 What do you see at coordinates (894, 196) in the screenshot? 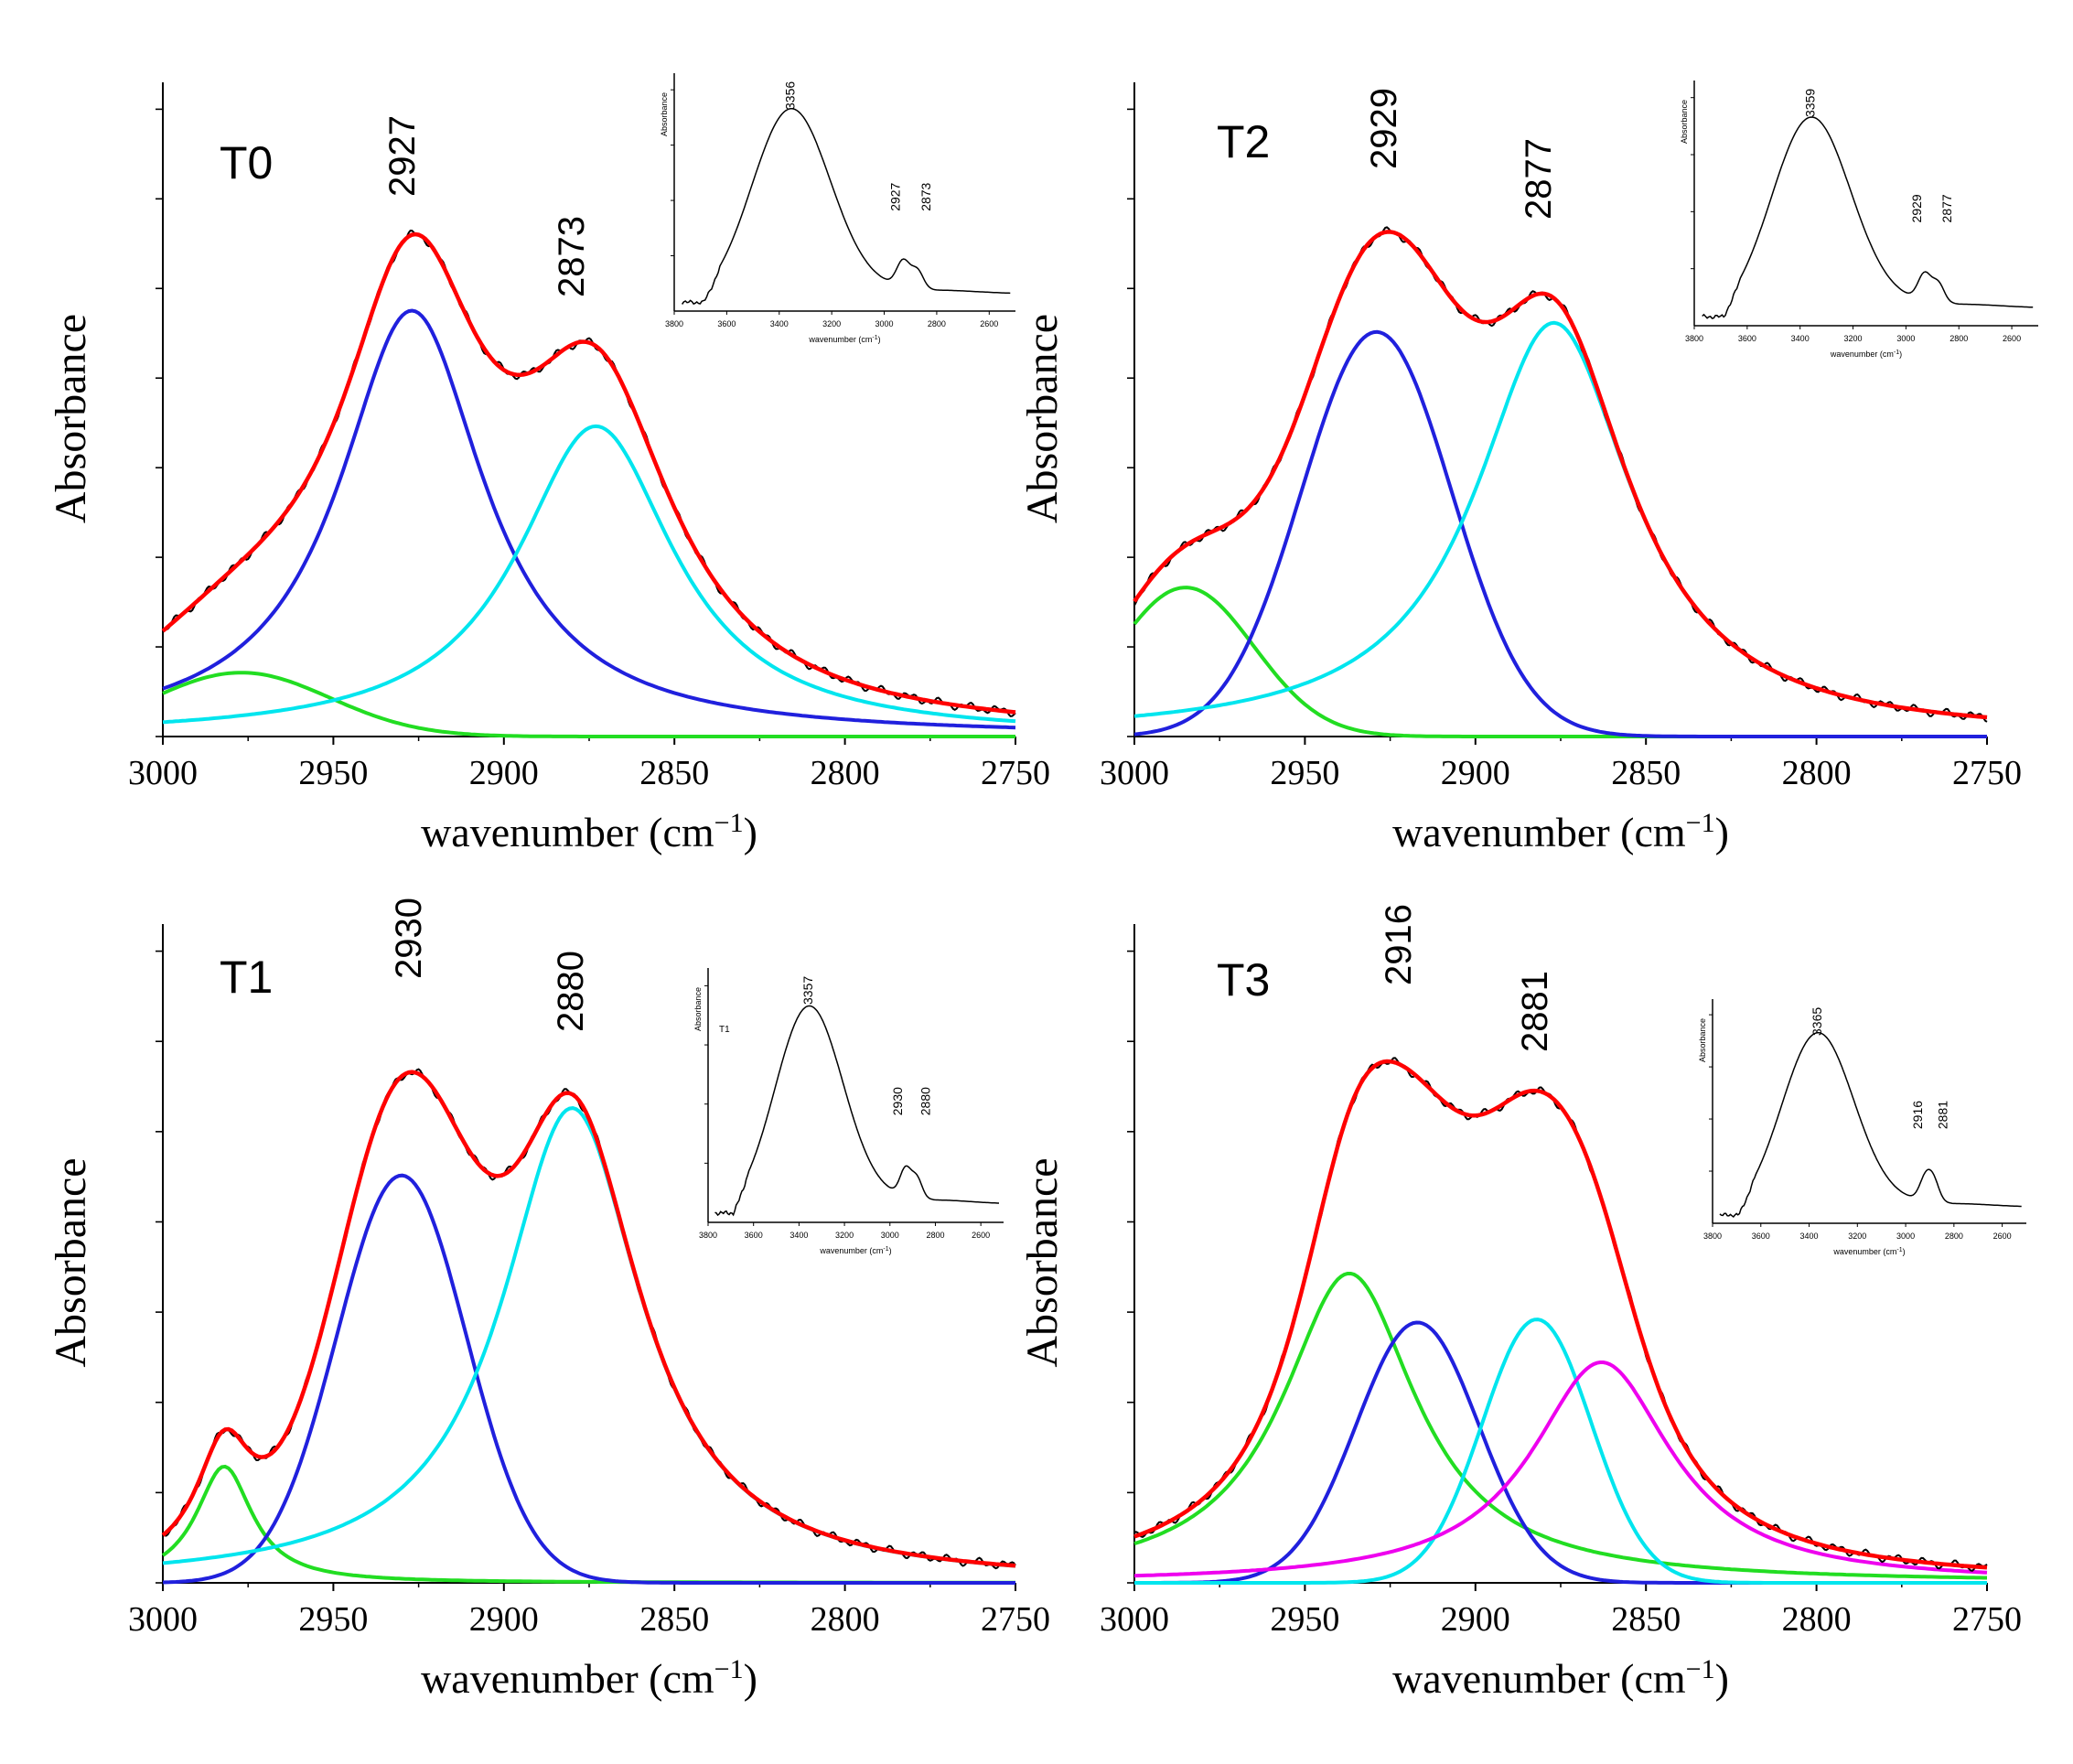
I see `inset-peak-label: 2927` at bounding box center [894, 196].